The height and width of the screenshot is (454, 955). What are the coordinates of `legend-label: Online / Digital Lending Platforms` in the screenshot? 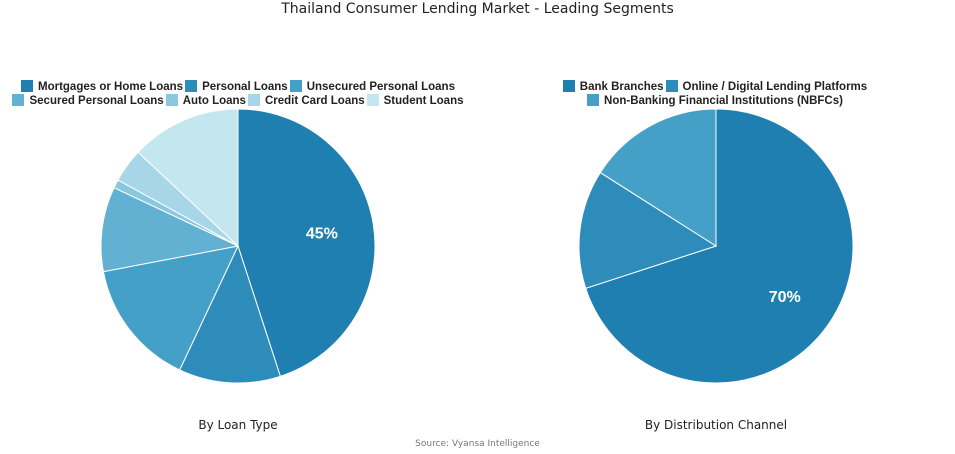 It's located at (775, 87).